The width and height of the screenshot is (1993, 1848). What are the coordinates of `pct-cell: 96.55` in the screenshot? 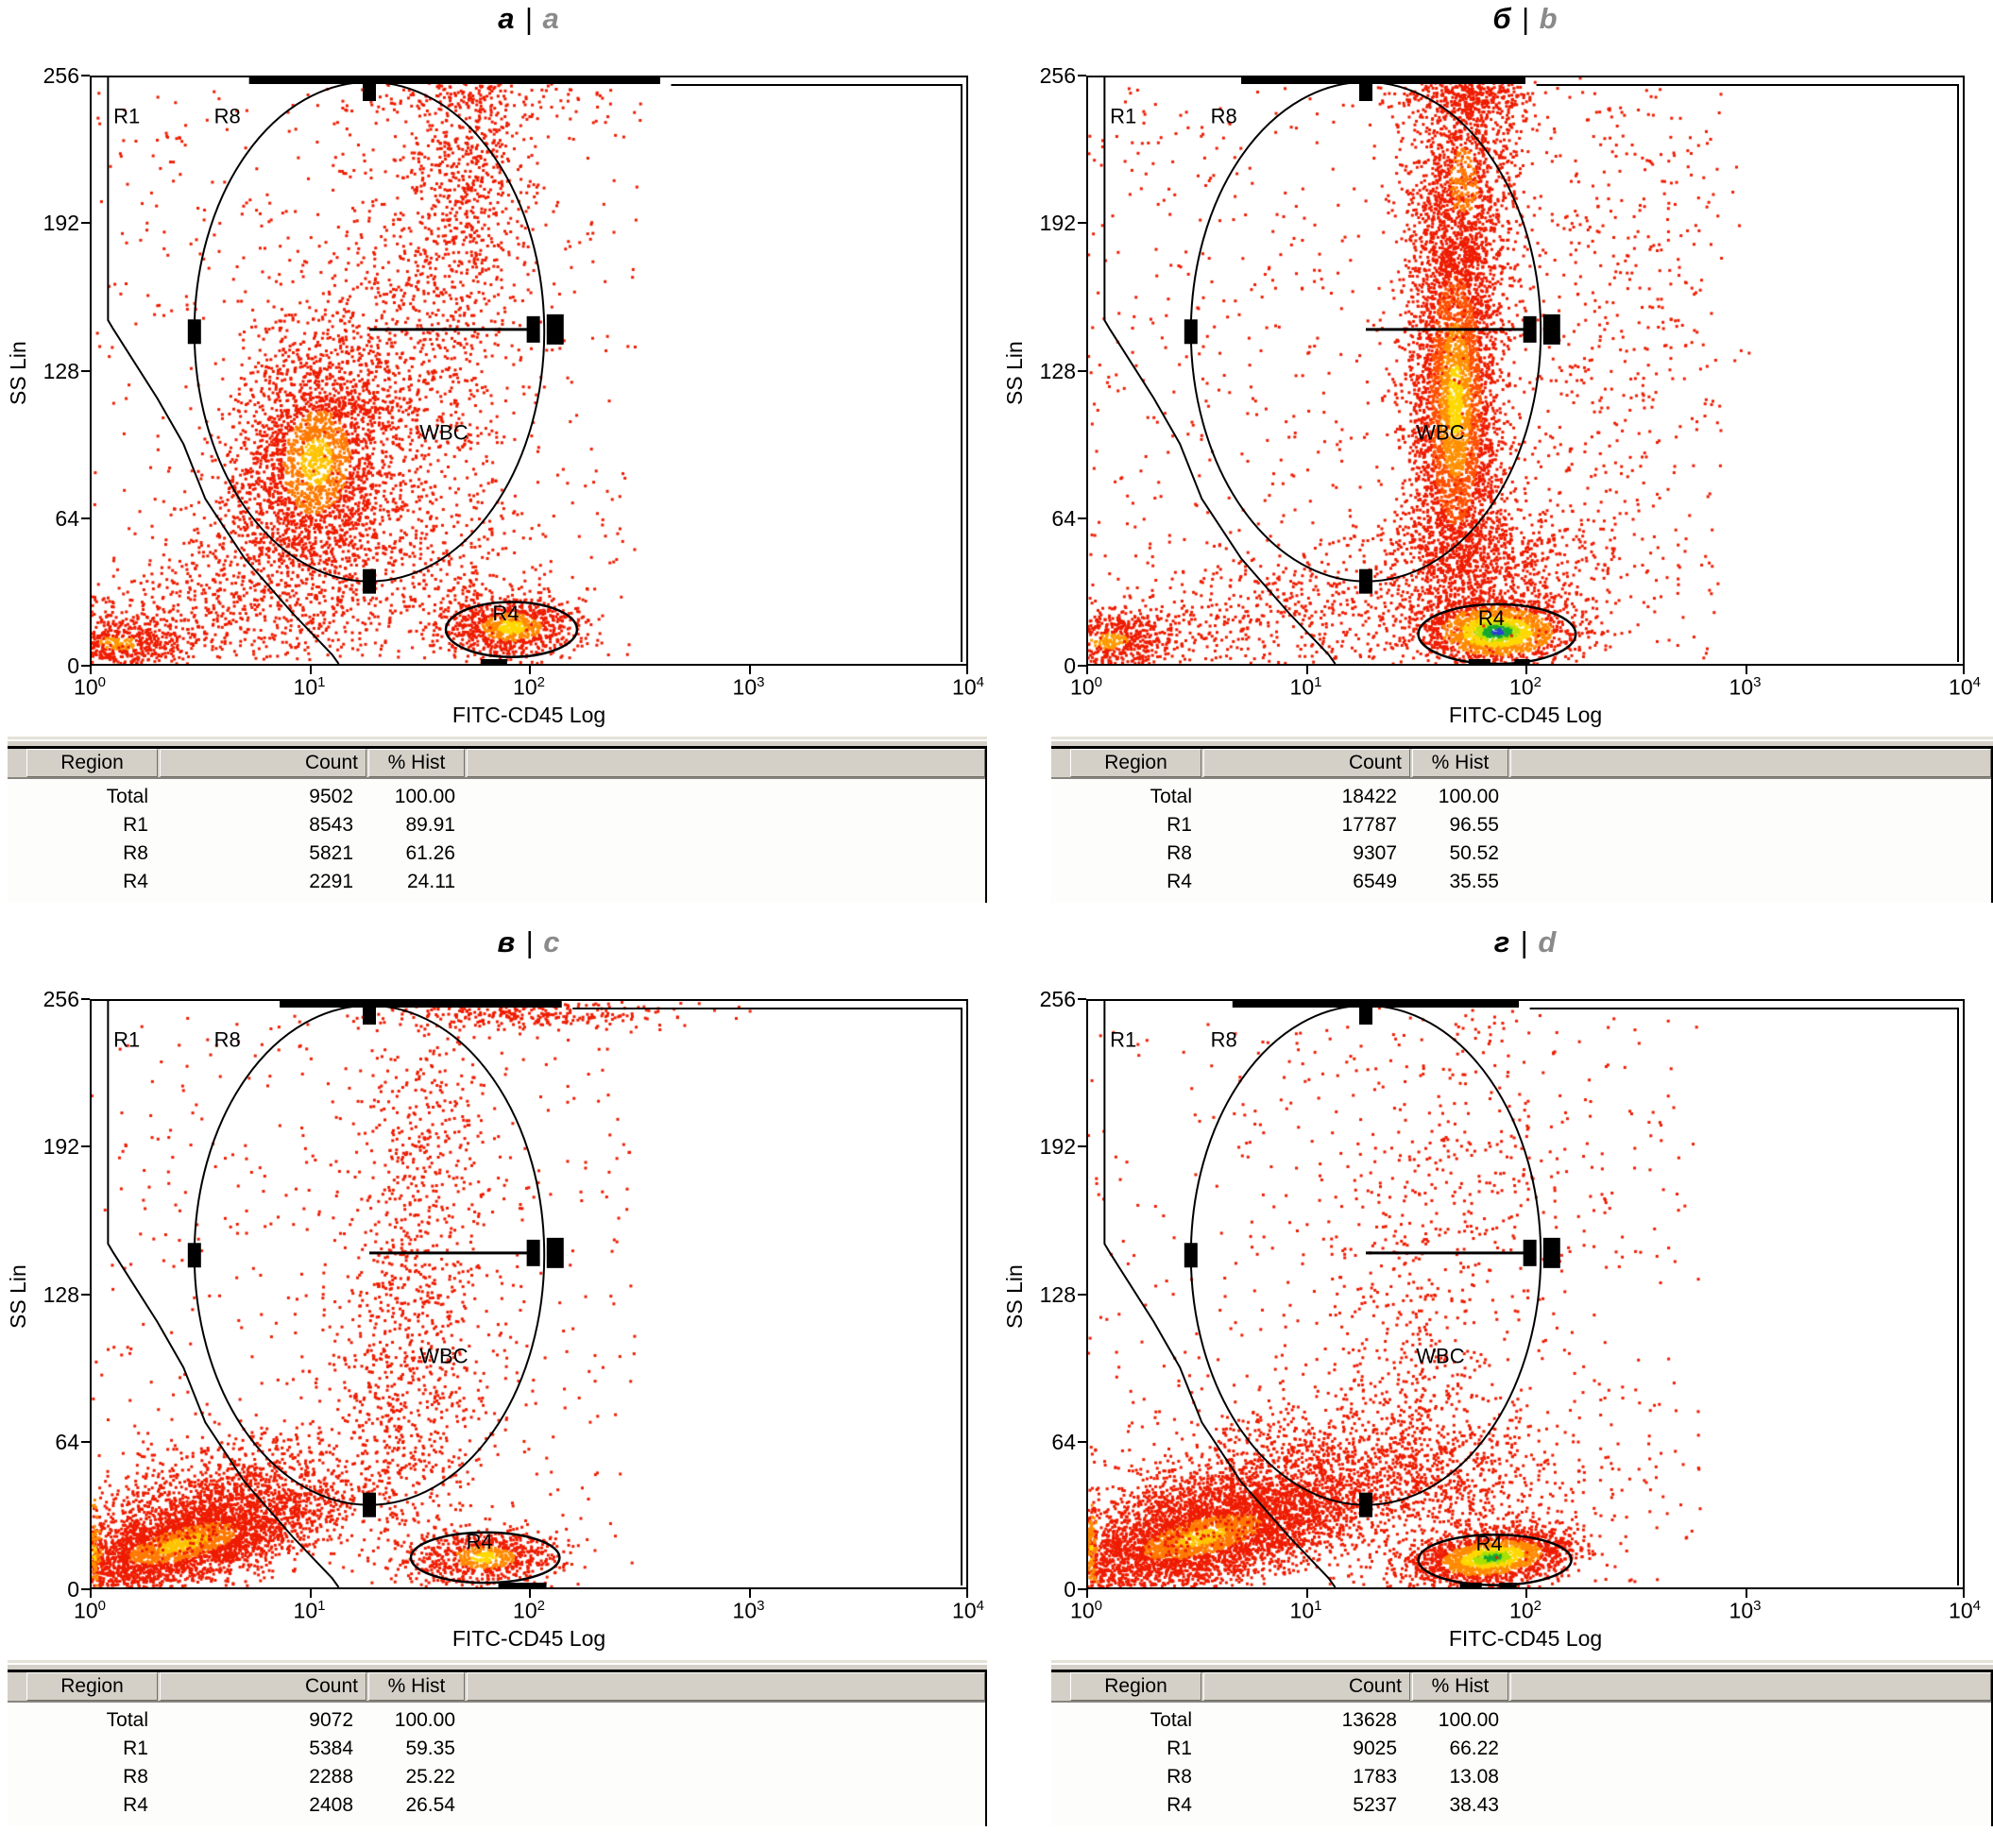 It's located at (1474, 825).